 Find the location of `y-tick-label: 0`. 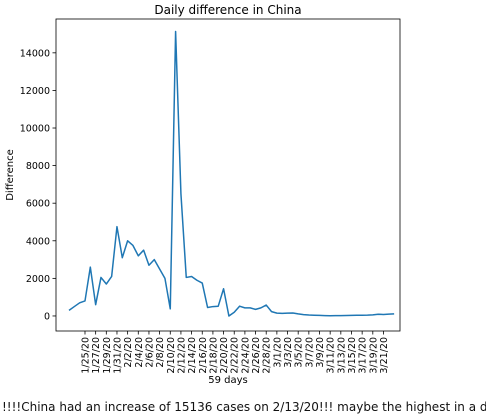

y-tick-label: 0 is located at coordinates (47, 316).